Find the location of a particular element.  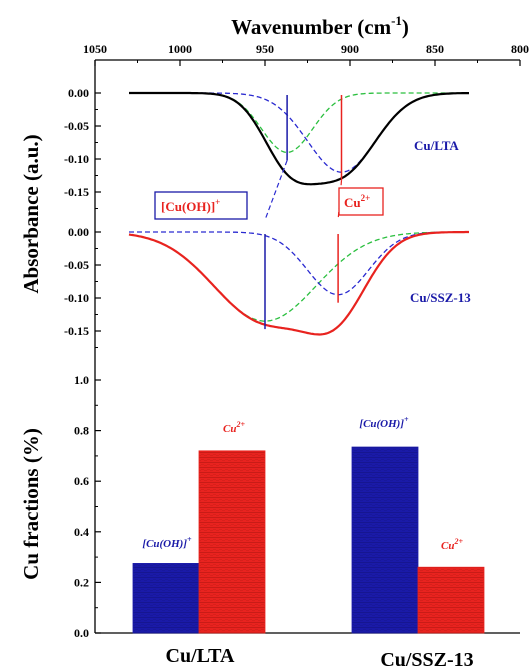

cu2-label-box is located at coordinates (361, 201).